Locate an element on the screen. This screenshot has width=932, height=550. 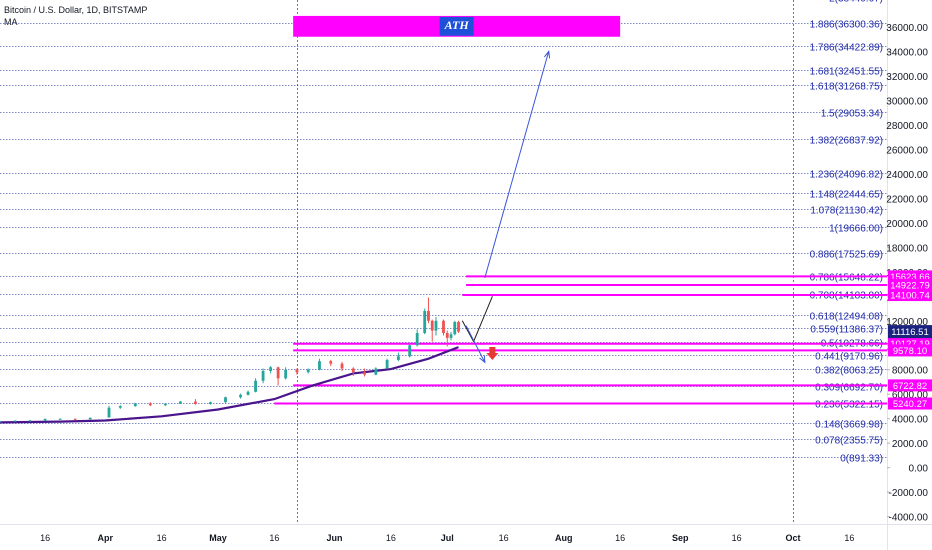
last-price-tag-box is located at coordinates (910, 332).